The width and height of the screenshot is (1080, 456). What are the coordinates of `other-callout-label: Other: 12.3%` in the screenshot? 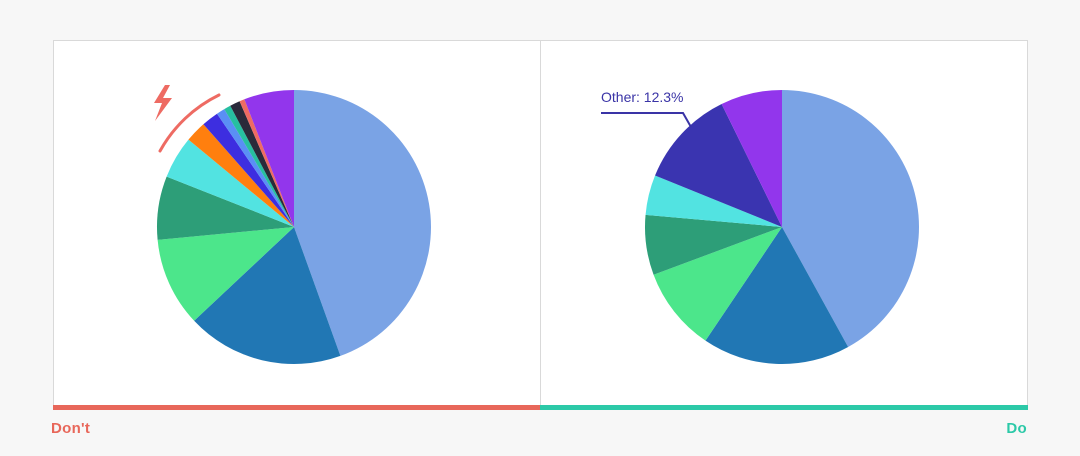 It's located at (642, 97).